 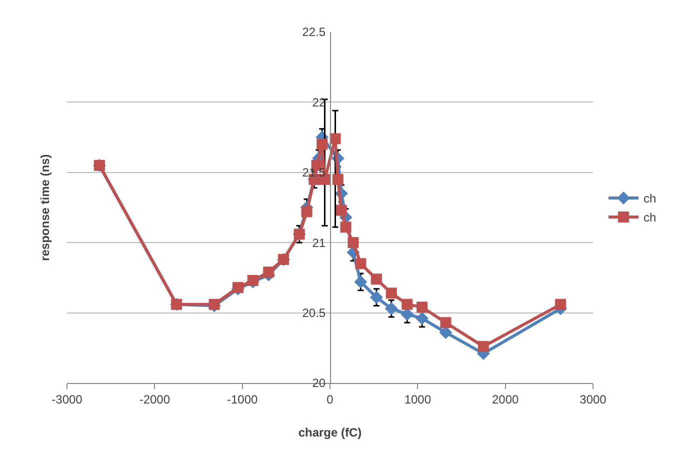 I want to click on y-axis-title: response time (ns), so click(x=45, y=207).